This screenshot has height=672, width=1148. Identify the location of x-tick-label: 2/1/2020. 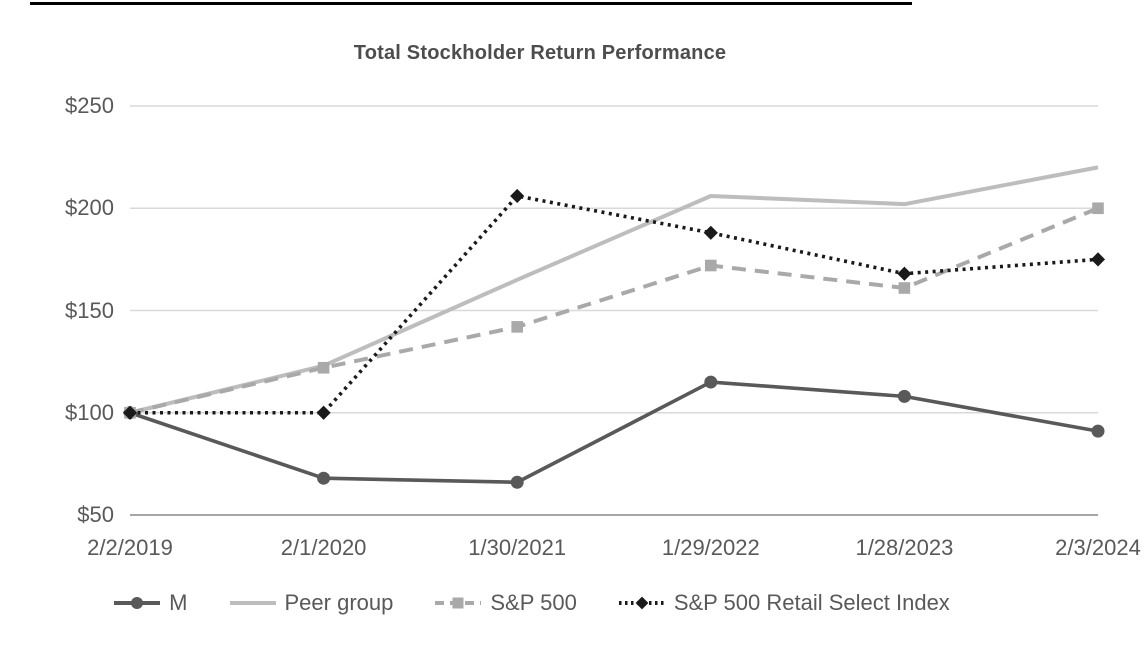
(323, 547).